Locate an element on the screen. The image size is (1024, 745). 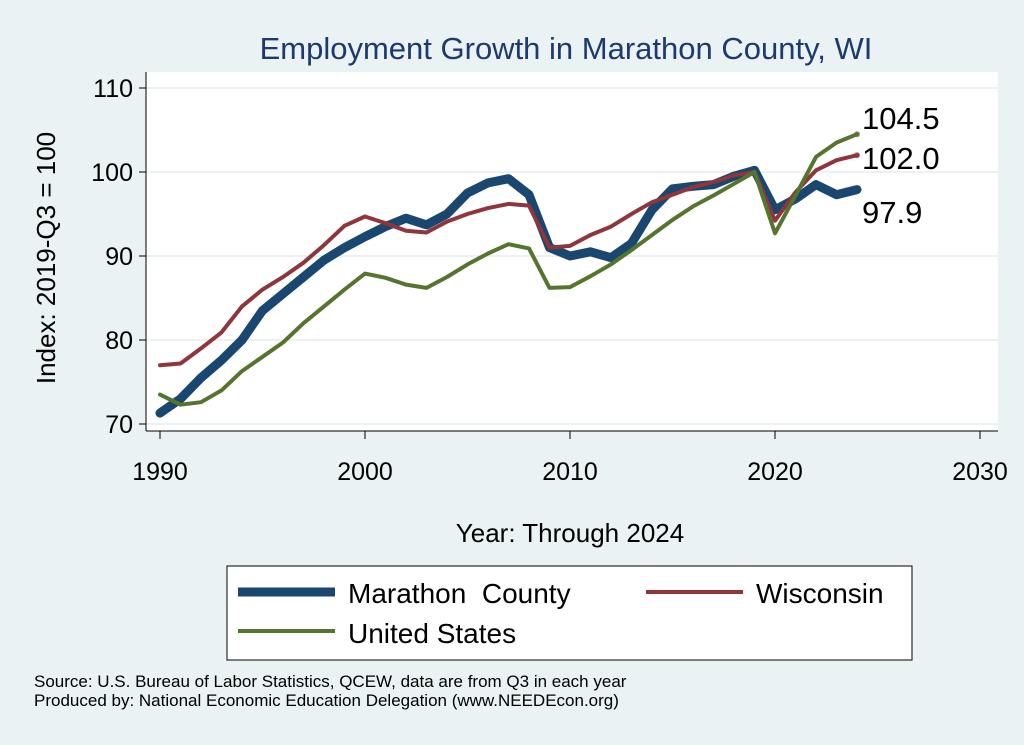
x-tick-label-1990: 1990 is located at coordinates (160, 472).